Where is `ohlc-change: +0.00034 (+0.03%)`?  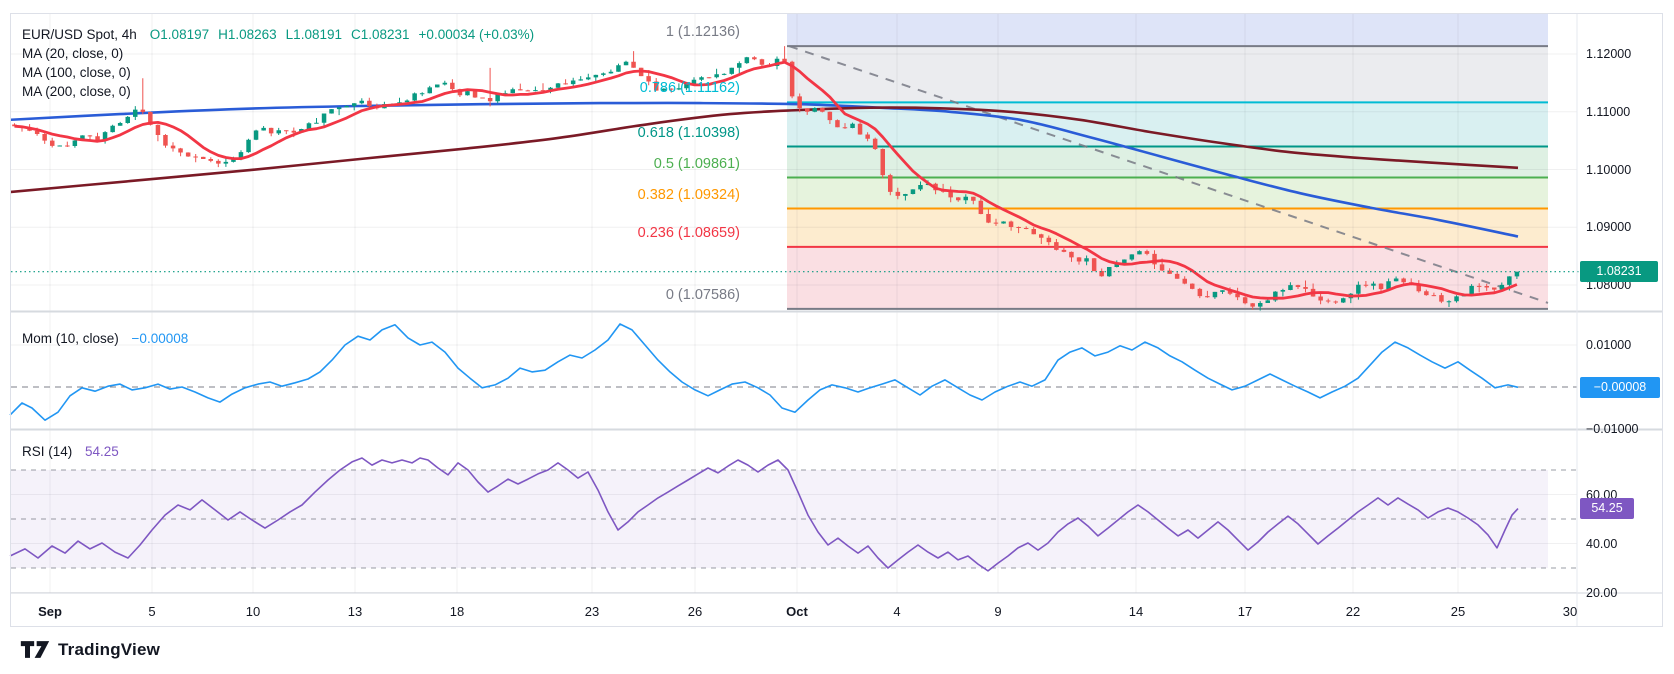 ohlc-change: +0.00034 (+0.03%) is located at coordinates (476, 34).